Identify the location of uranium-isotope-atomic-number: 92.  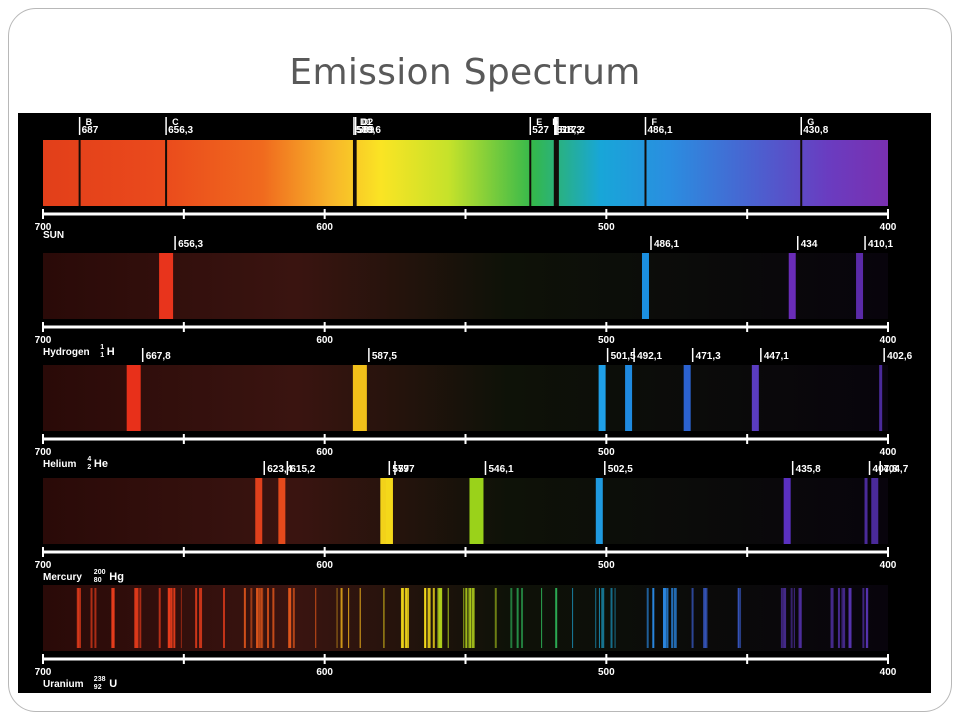
(98, 687).